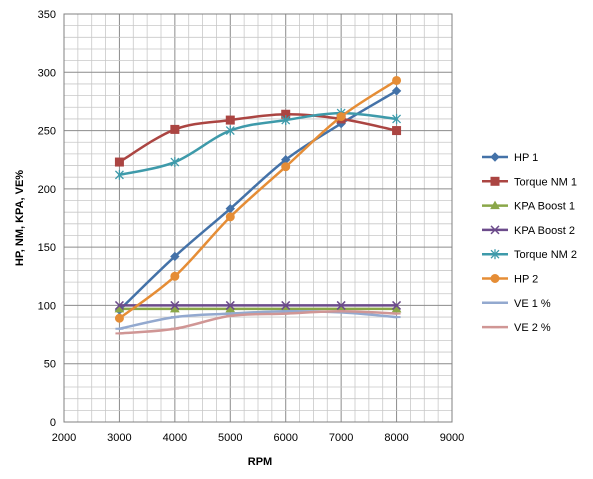 Image resolution: width=593 pixels, height=479 pixels. Describe the element at coordinates (47, 132) in the screenshot. I see `y-tick-label: 250` at that location.